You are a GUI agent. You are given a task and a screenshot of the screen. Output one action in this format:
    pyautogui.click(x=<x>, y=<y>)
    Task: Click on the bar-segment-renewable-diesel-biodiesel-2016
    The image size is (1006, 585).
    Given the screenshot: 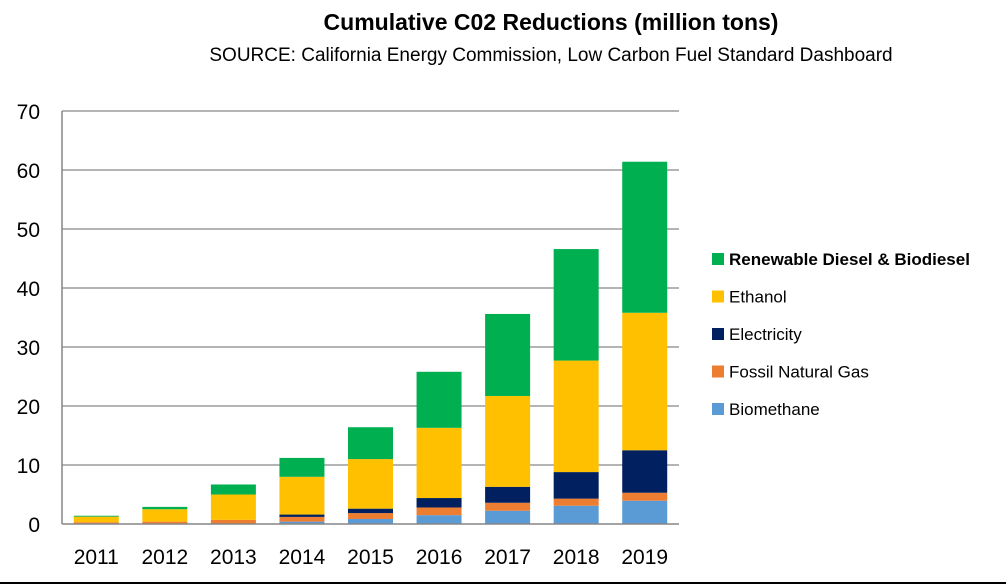 What is the action you would take?
    pyautogui.click(x=439, y=399)
    